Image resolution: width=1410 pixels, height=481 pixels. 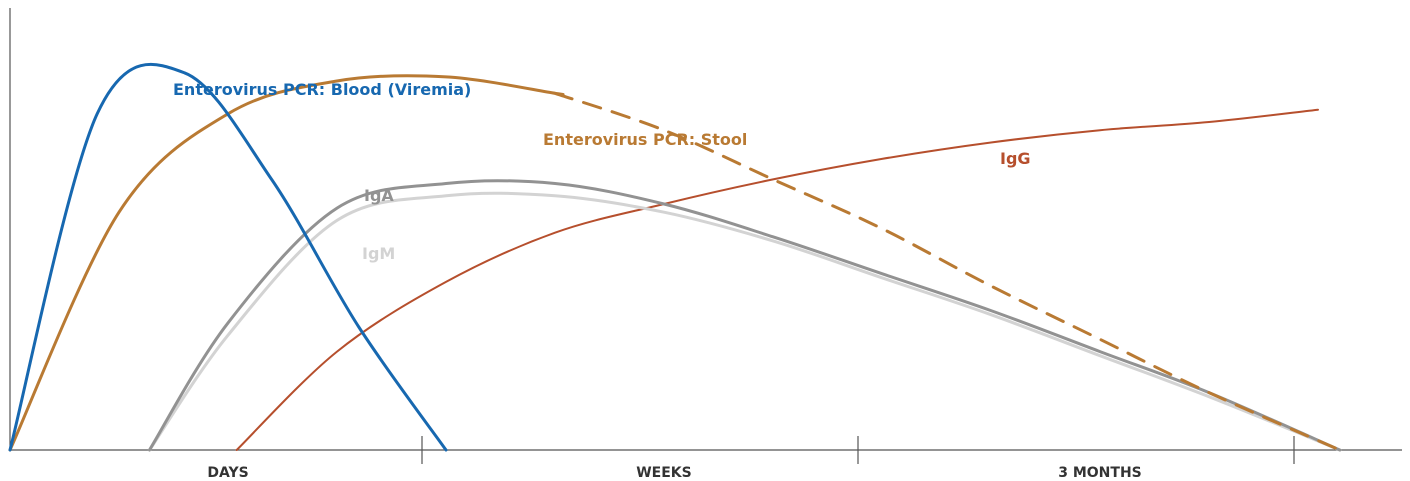 What do you see at coordinates (379, 195) in the screenshot?
I see `label-iga: IgA` at bounding box center [379, 195].